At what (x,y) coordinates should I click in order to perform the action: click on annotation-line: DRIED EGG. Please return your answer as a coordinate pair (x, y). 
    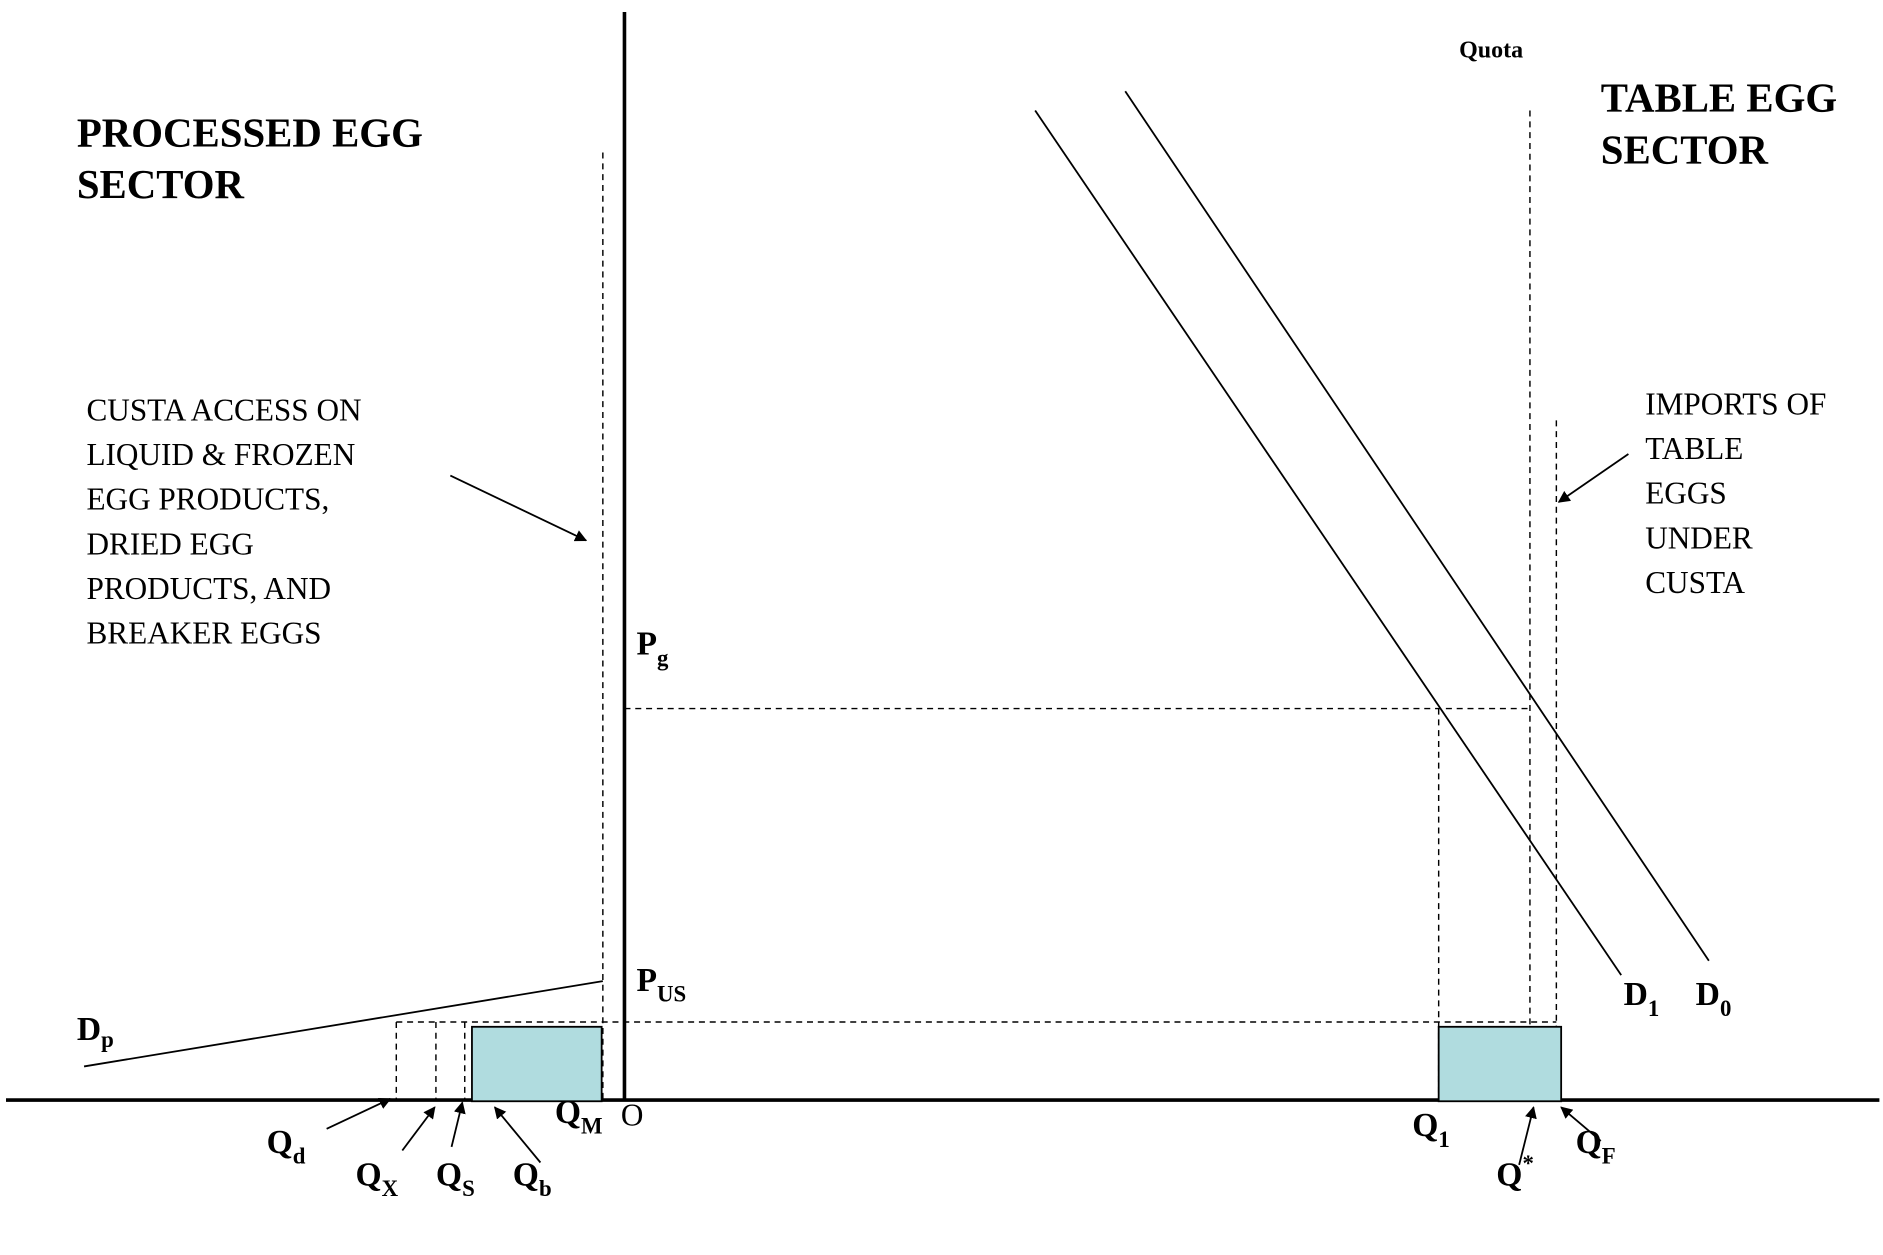
    Looking at the image, I should click on (169, 543).